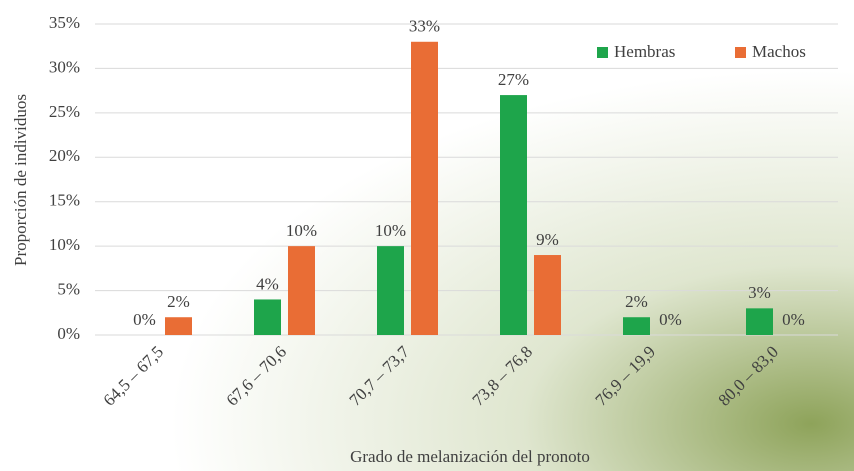 The image size is (854, 471). Describe the element at coordinates (513, 79) in the screenshot. I see `value-label: 27%` at that location.